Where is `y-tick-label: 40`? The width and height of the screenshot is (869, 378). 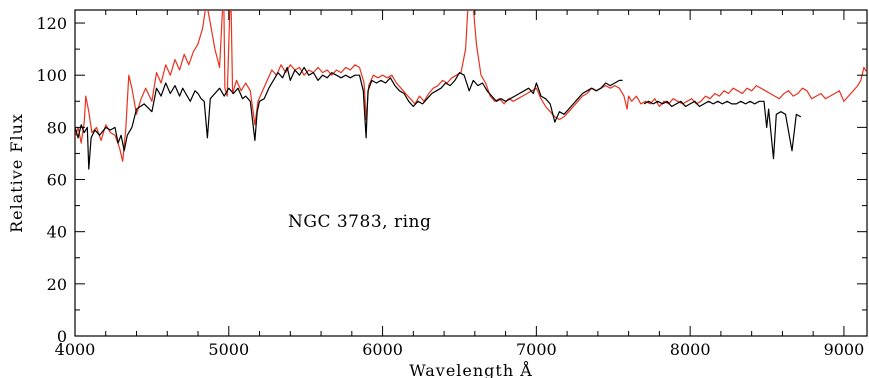
y-tick-label: 40 is located at coordinates (57, 232).